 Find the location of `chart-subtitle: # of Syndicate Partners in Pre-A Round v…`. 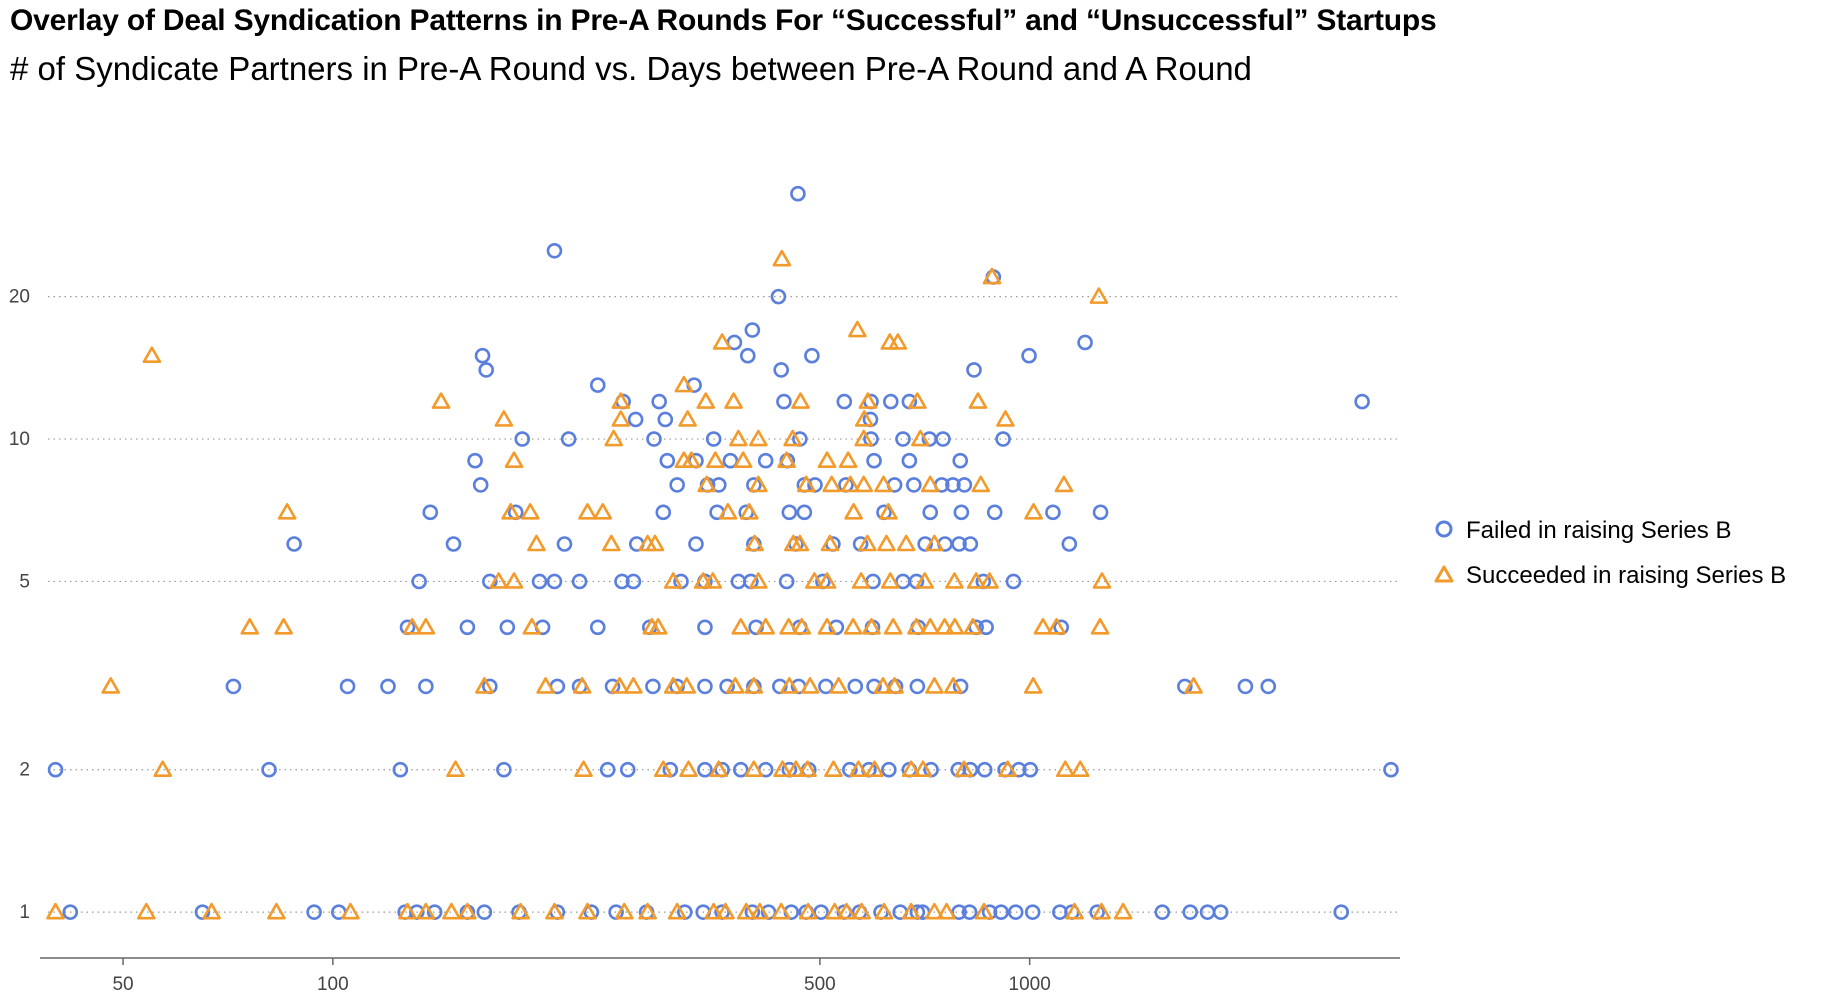

chart-subtitle: # of Syndicate Partners in Pre-A Round v… is located at coordinates (631, 68).